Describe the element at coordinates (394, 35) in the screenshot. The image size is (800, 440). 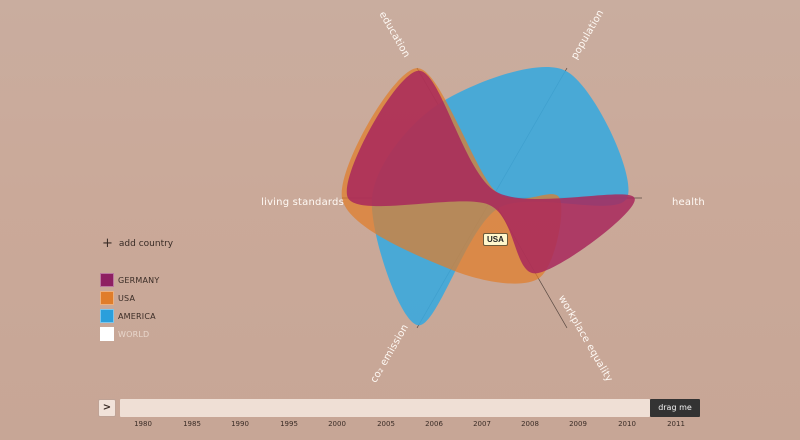
I see `axis-label-education: education` at that location.